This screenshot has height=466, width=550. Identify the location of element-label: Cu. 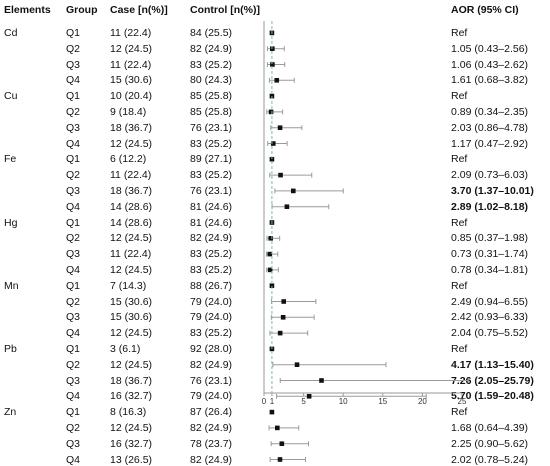
(11, 96).